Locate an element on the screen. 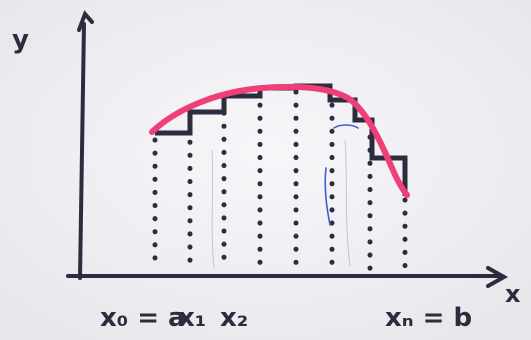 The width and height of the screenshot is (531, 340). y-axis-arrowhead is located at coordinates (85, 21).